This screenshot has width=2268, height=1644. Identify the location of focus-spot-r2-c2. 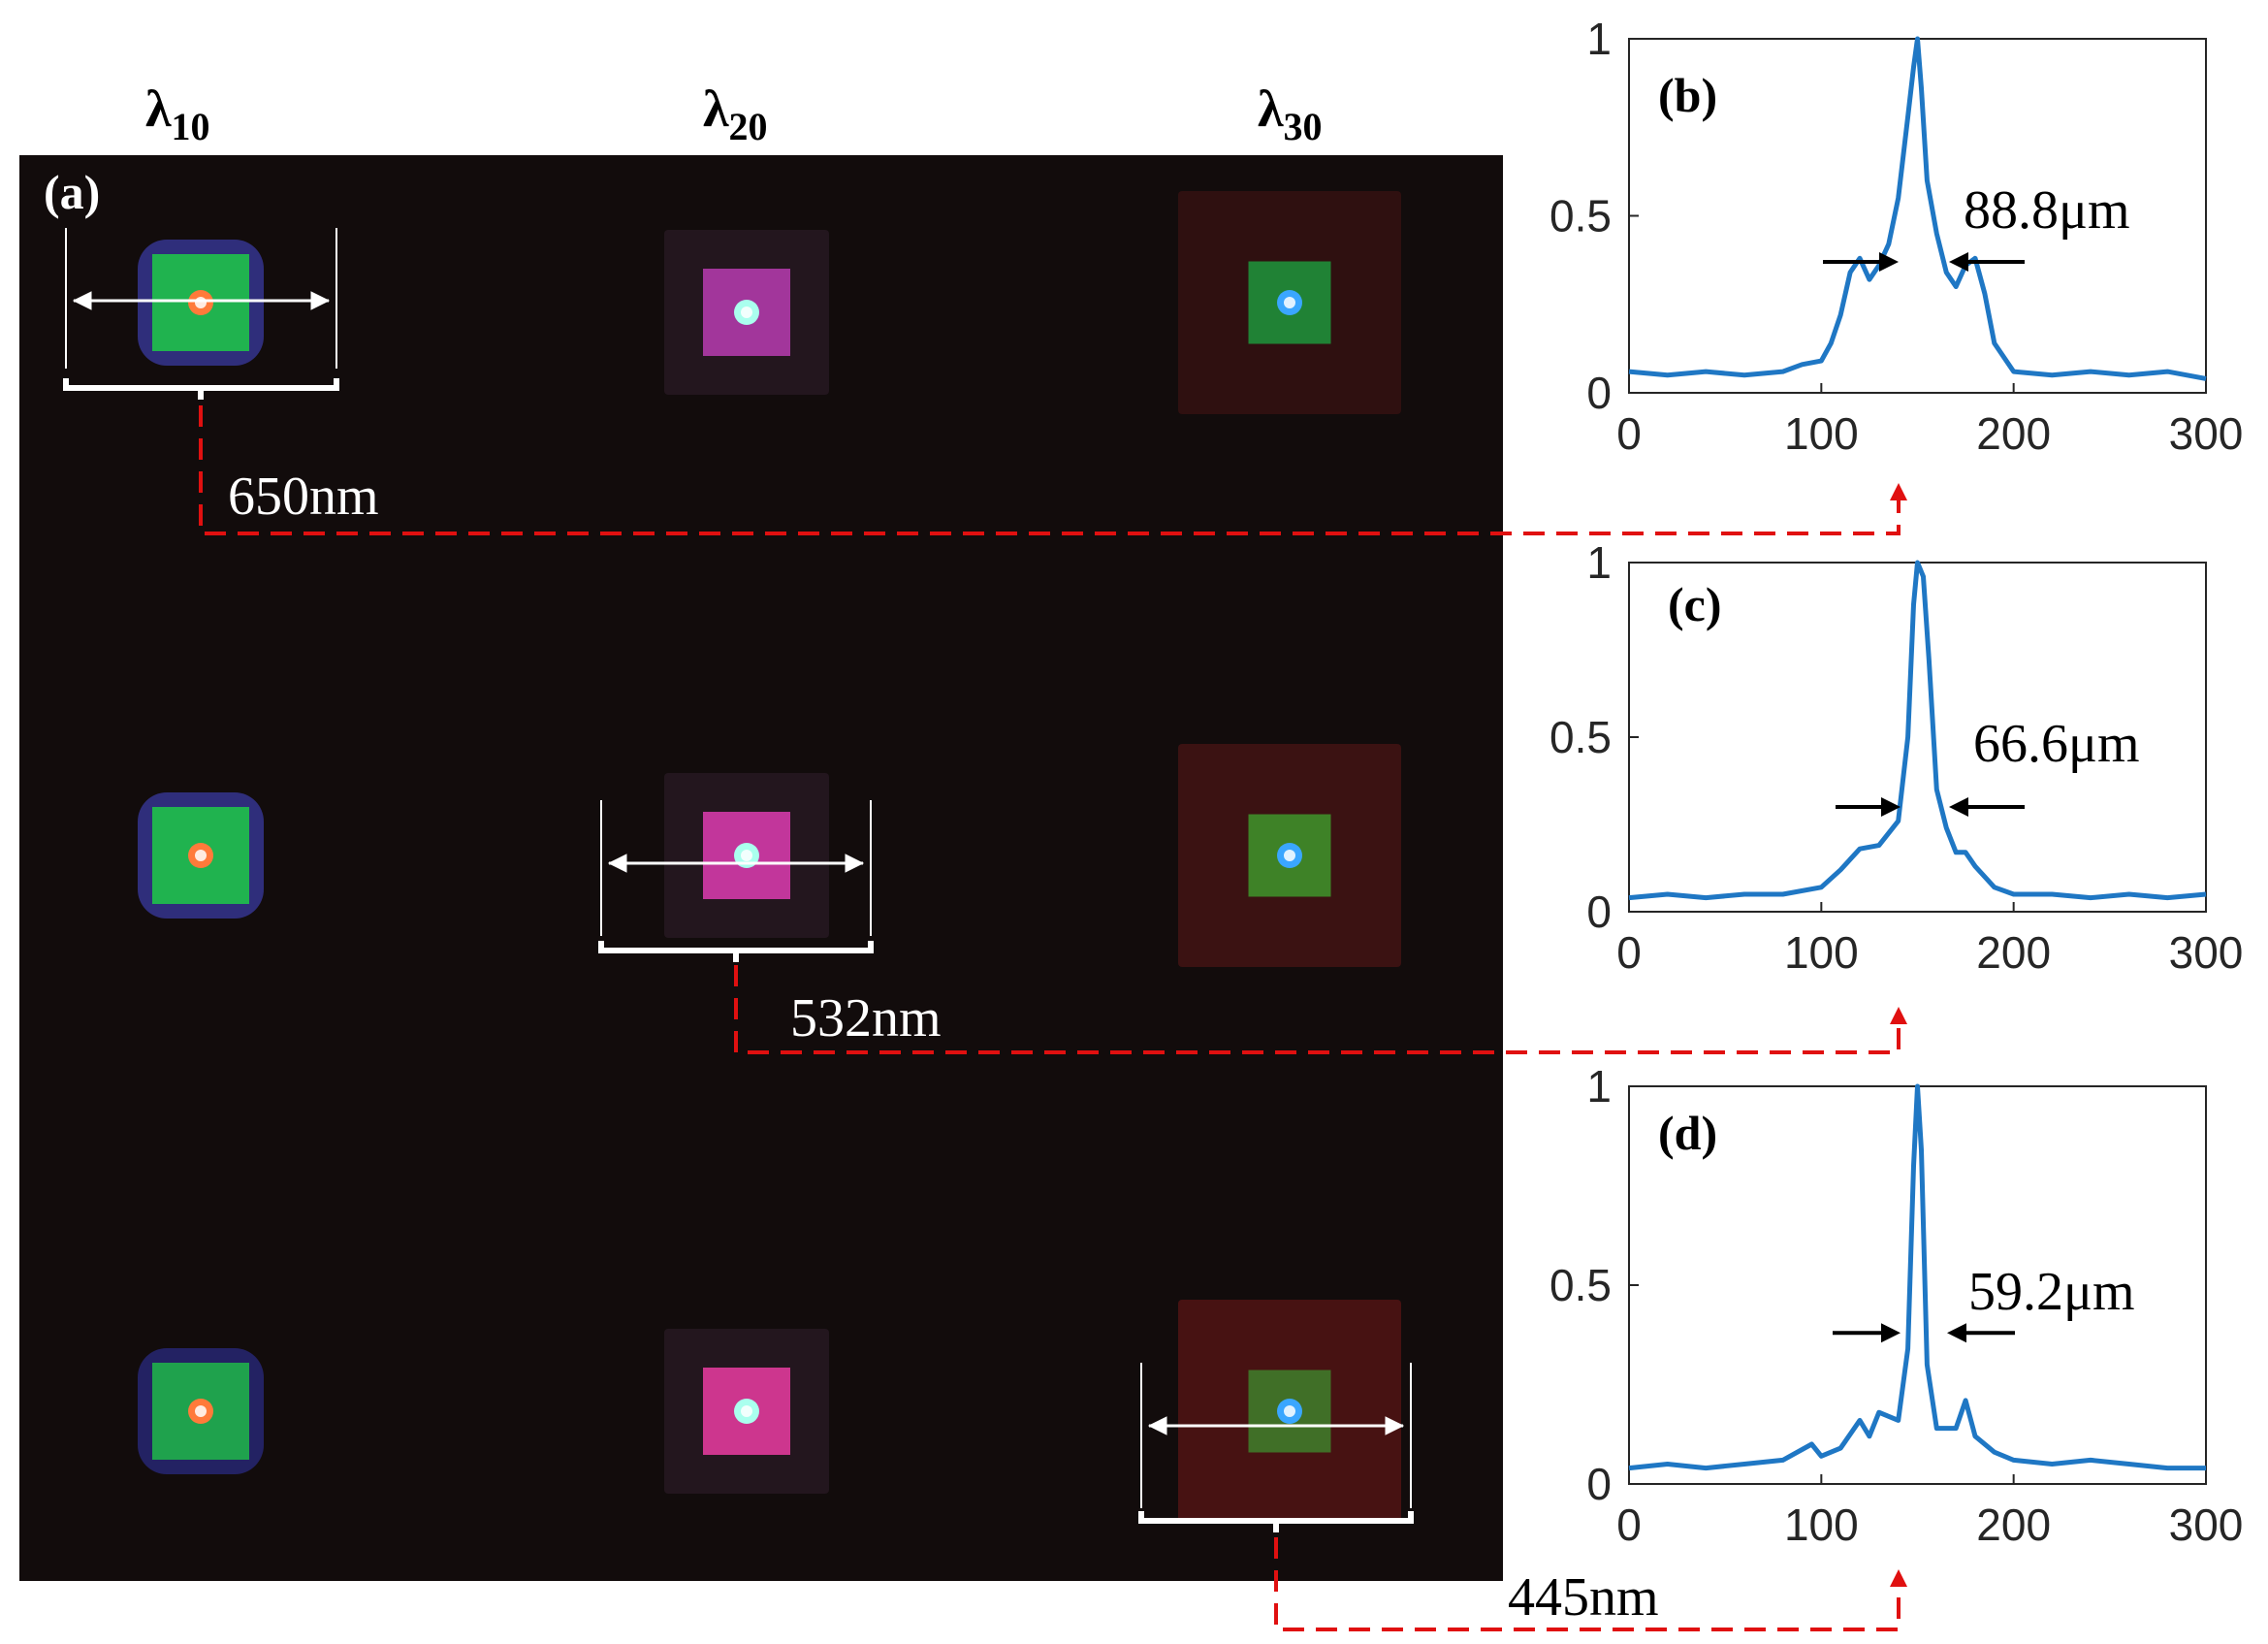
(746, 855).